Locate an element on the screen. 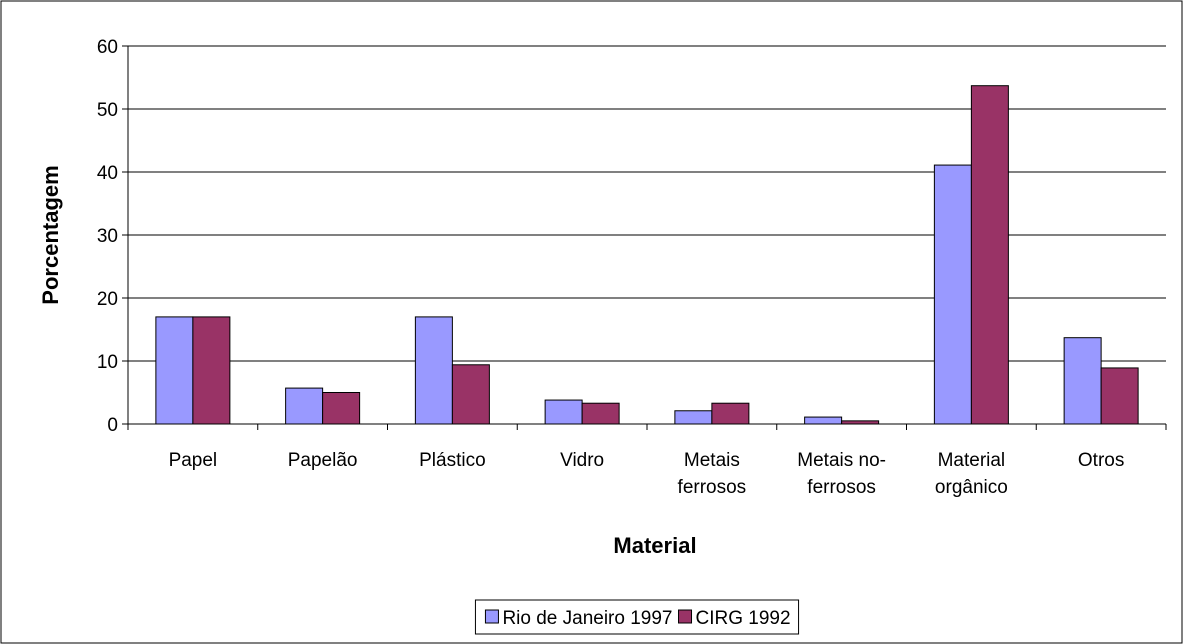  x-tick-label: Otros is located at coordinates (1101, 460).